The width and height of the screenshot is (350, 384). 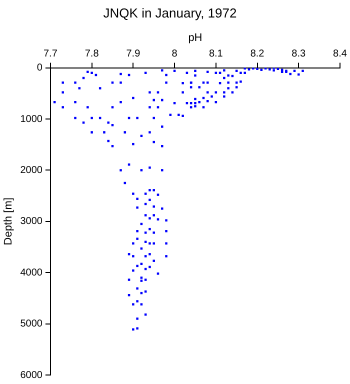 What do you see at coordinates (50, 54) in the screenshot?
I see `x-tick-label: 7.7` at bounding box center [50, 54].